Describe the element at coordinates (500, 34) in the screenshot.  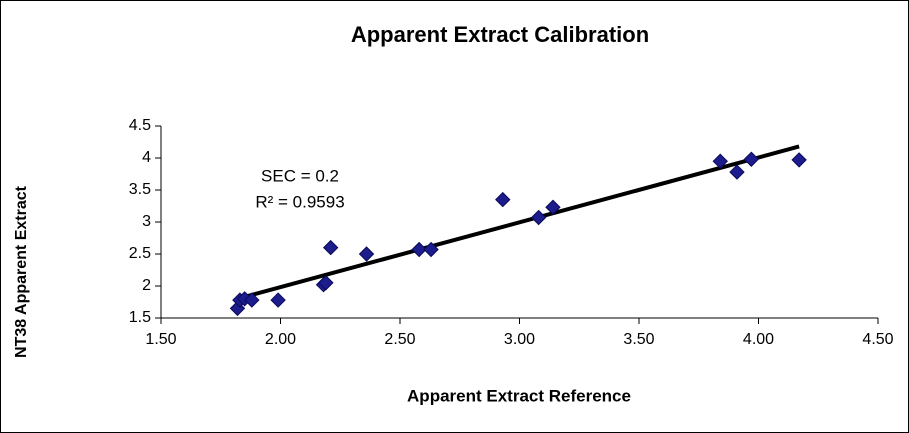
I see `chart-title: Apparent Extract Calibration` at that location.